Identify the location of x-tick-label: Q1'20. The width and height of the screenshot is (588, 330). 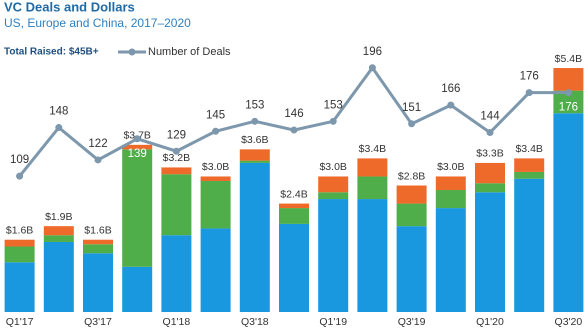
(490, 322).